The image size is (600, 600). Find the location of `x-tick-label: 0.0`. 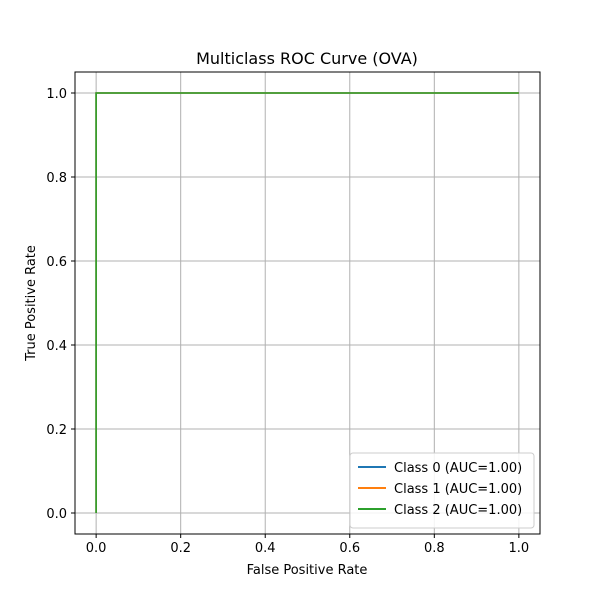

x-tick-label: 0.0 is located at coordinates (96, 548).